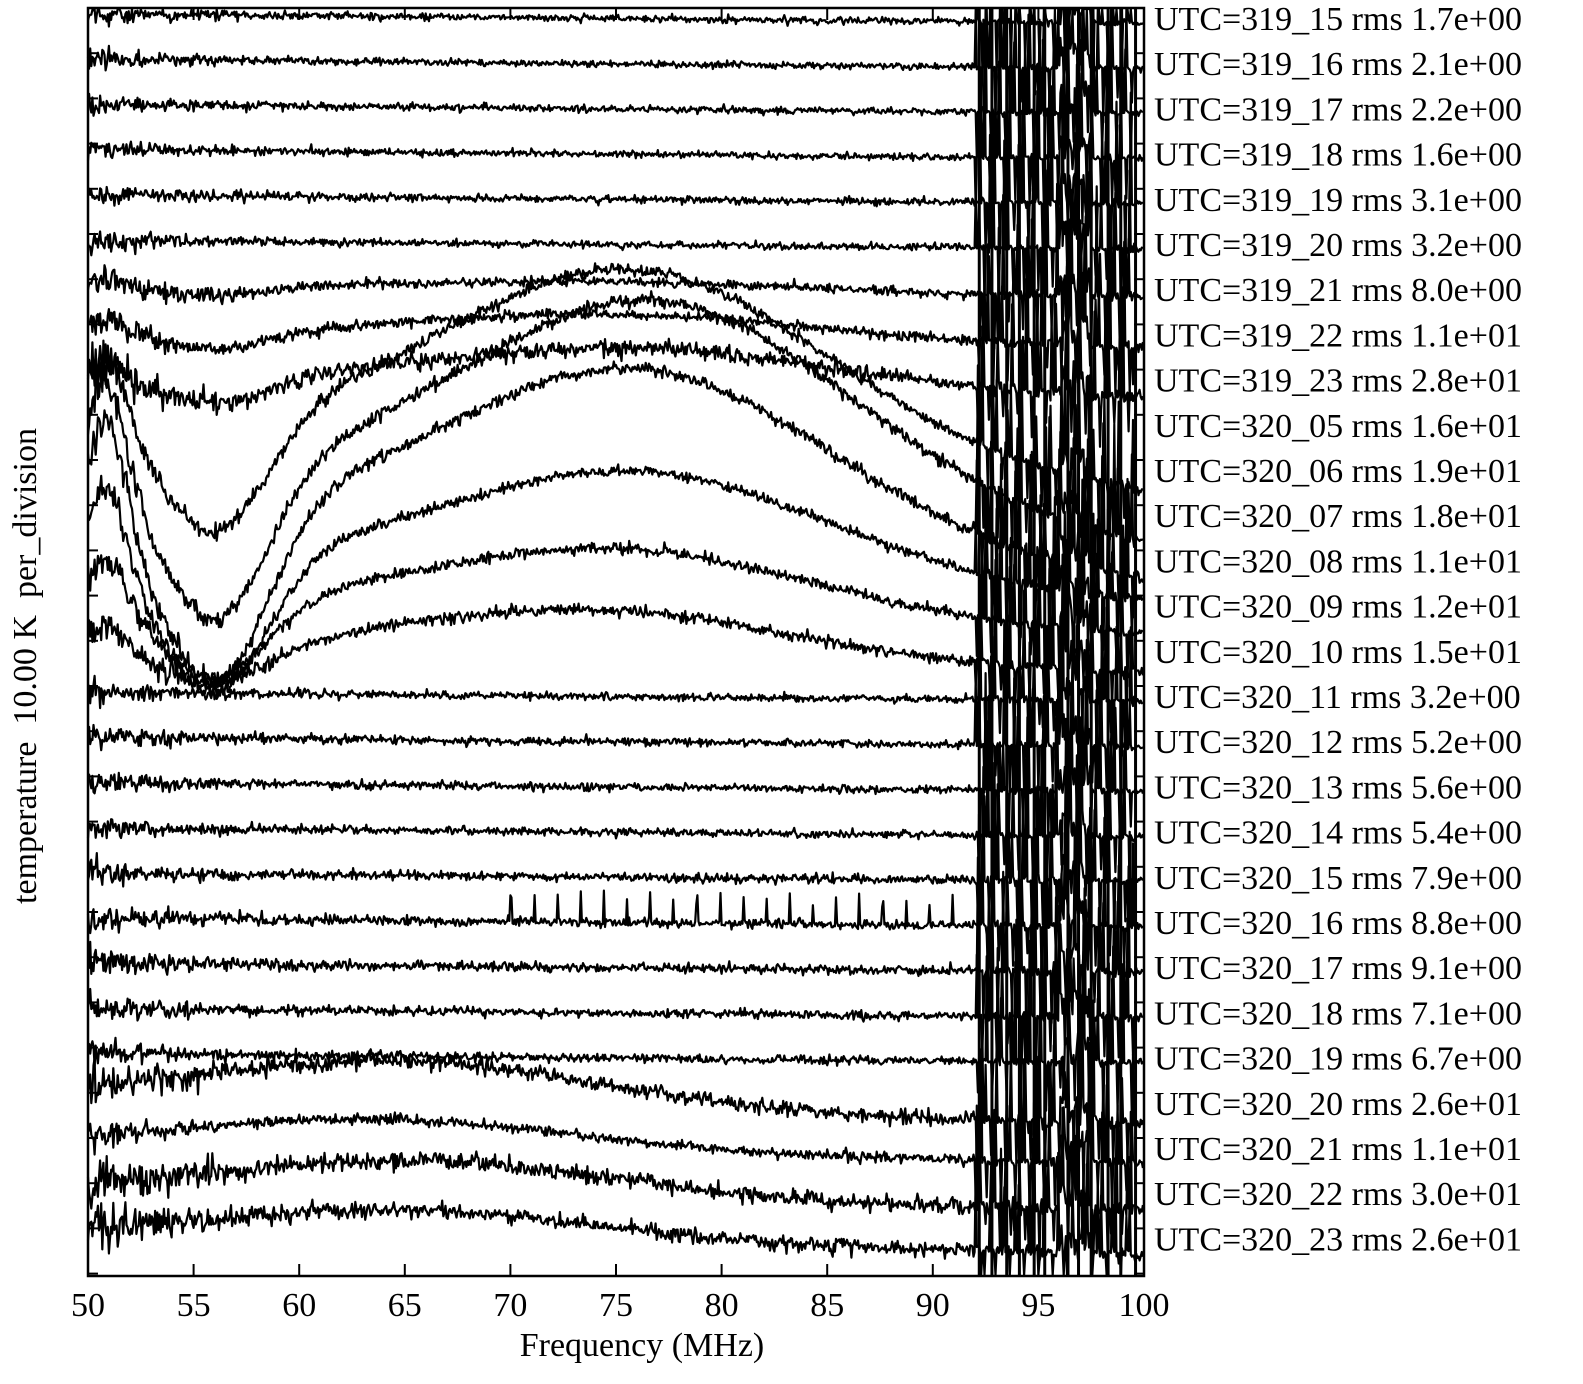 The image size is (1583, 1384). Describe the element at coordinates (1338, 245) in the screenshot. I see `series-label: UTC=319_20 rms 3.2e+00` at that location.